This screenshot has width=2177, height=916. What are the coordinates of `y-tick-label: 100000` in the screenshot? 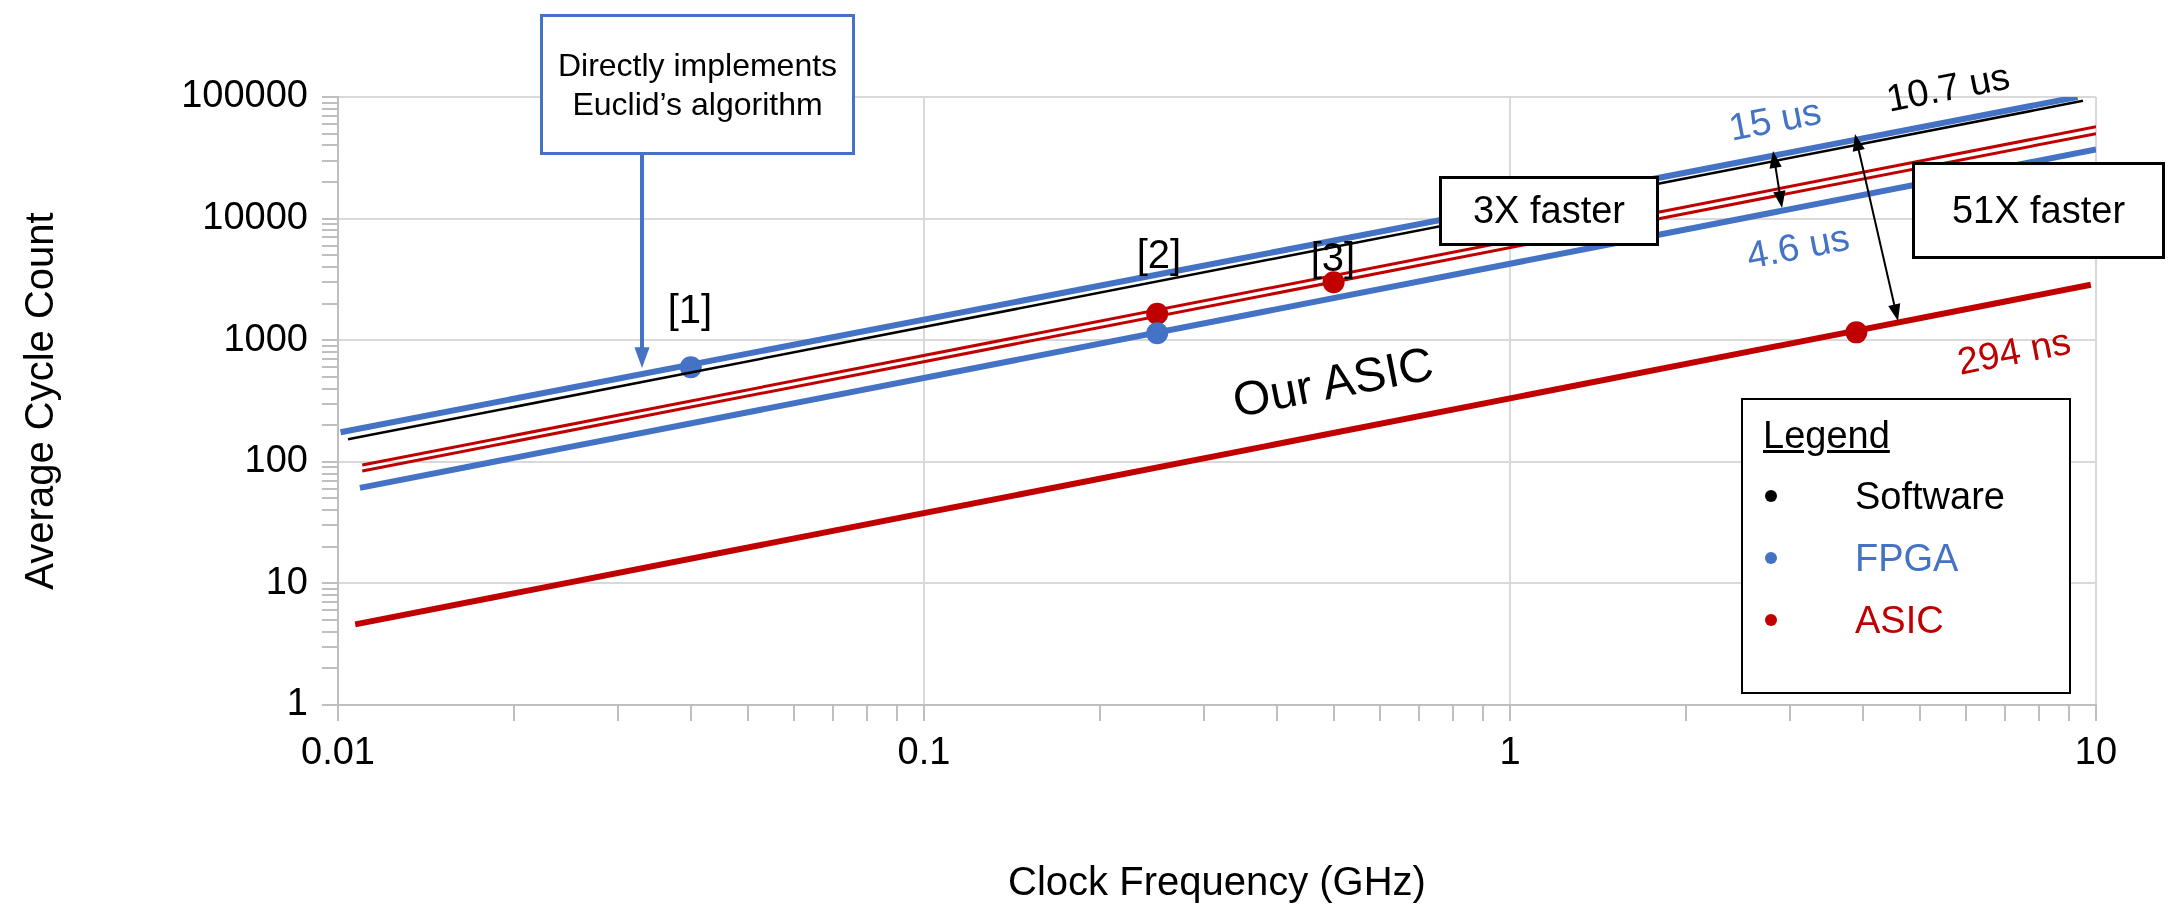 It's located at (244, 94).